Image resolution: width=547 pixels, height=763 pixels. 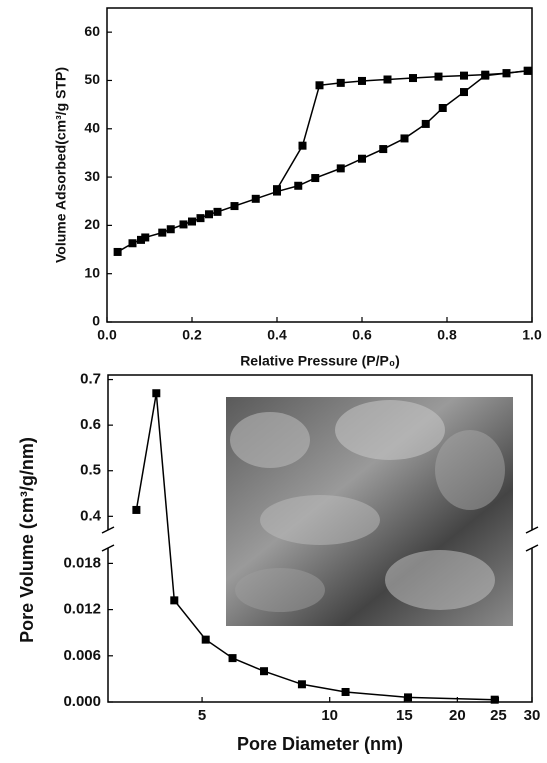 I want to click on x-tick-label: 0.2, so click(x=192, y=335).